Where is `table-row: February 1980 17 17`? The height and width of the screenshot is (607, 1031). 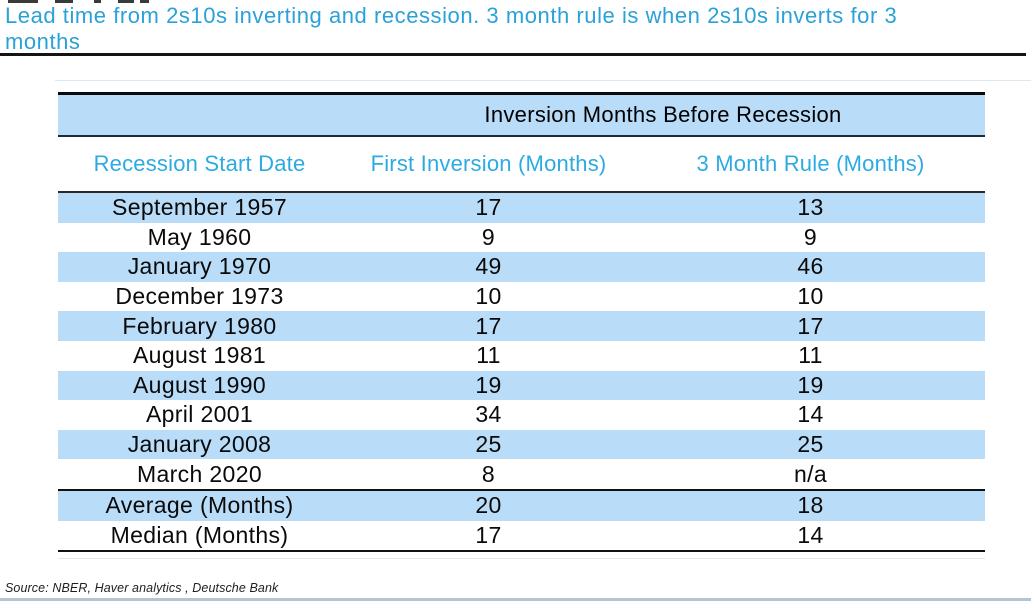 table-row: February 1980 17 17 is located at coordinates (521, 326).